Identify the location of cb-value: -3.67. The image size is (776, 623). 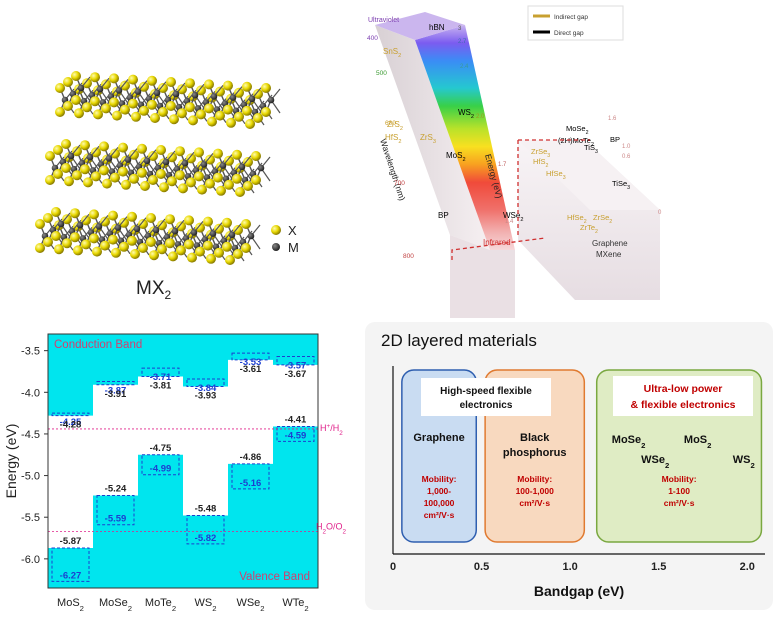
(296, 374).